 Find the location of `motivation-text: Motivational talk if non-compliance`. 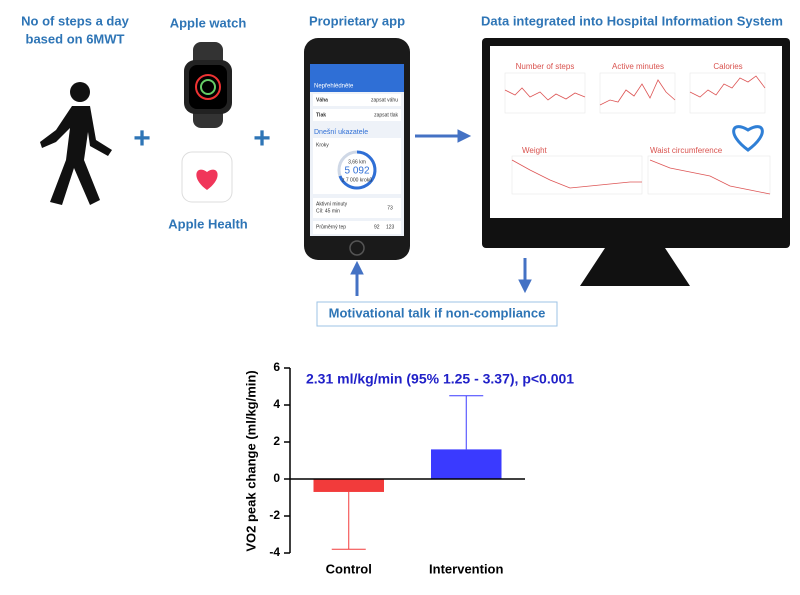

motivation-text: Motivational talk if non-compliance is located at coordinates (437, 312).